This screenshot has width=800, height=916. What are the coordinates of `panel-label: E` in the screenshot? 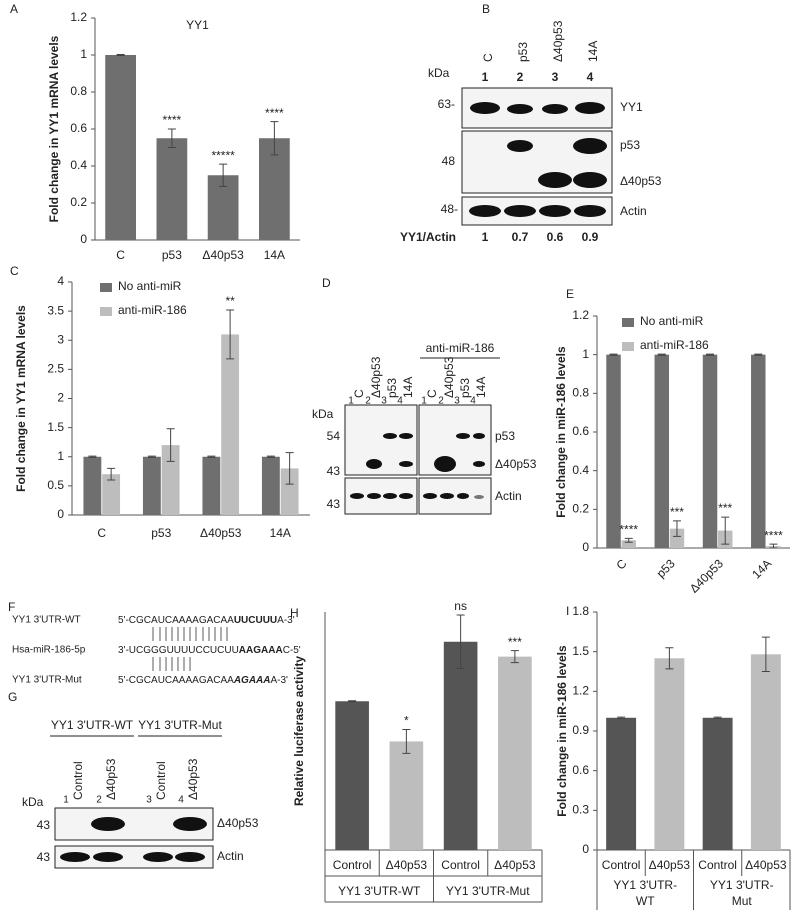 It's located at (570, 294).